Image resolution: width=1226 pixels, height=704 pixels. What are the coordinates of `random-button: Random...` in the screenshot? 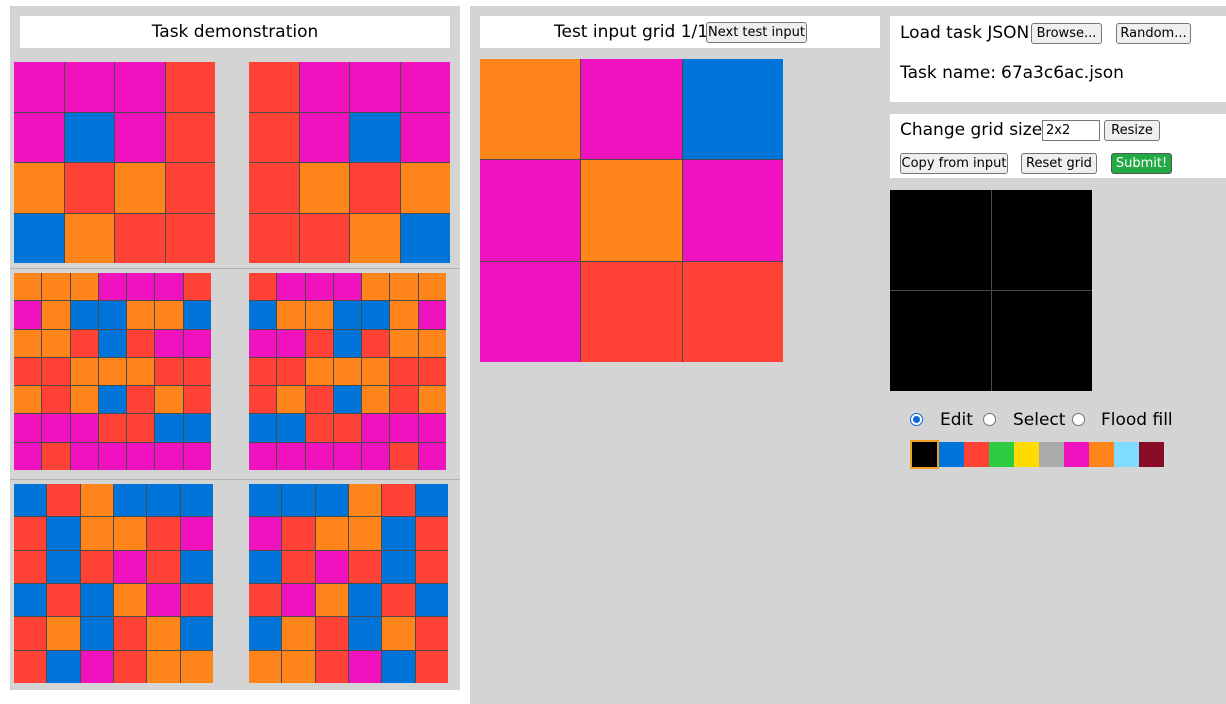 It's located at (1153, 33).